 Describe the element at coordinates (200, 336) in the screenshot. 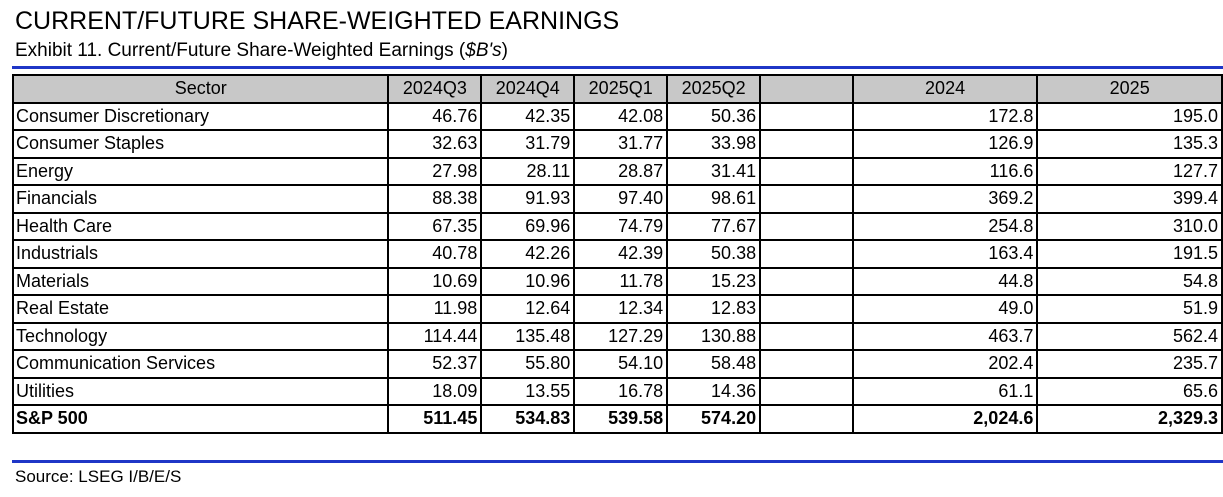

I see `sector-cell: Technology` at that location.